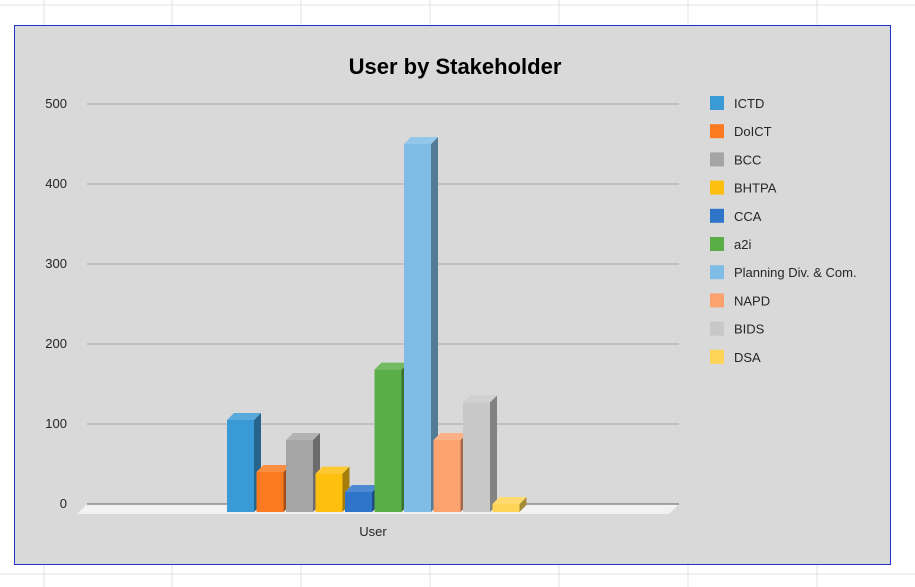  What do you see at coordinates (455, 66) in the screenshot?
I see `chart-title: User by Stakeholder` at bounding box center [455, 66].